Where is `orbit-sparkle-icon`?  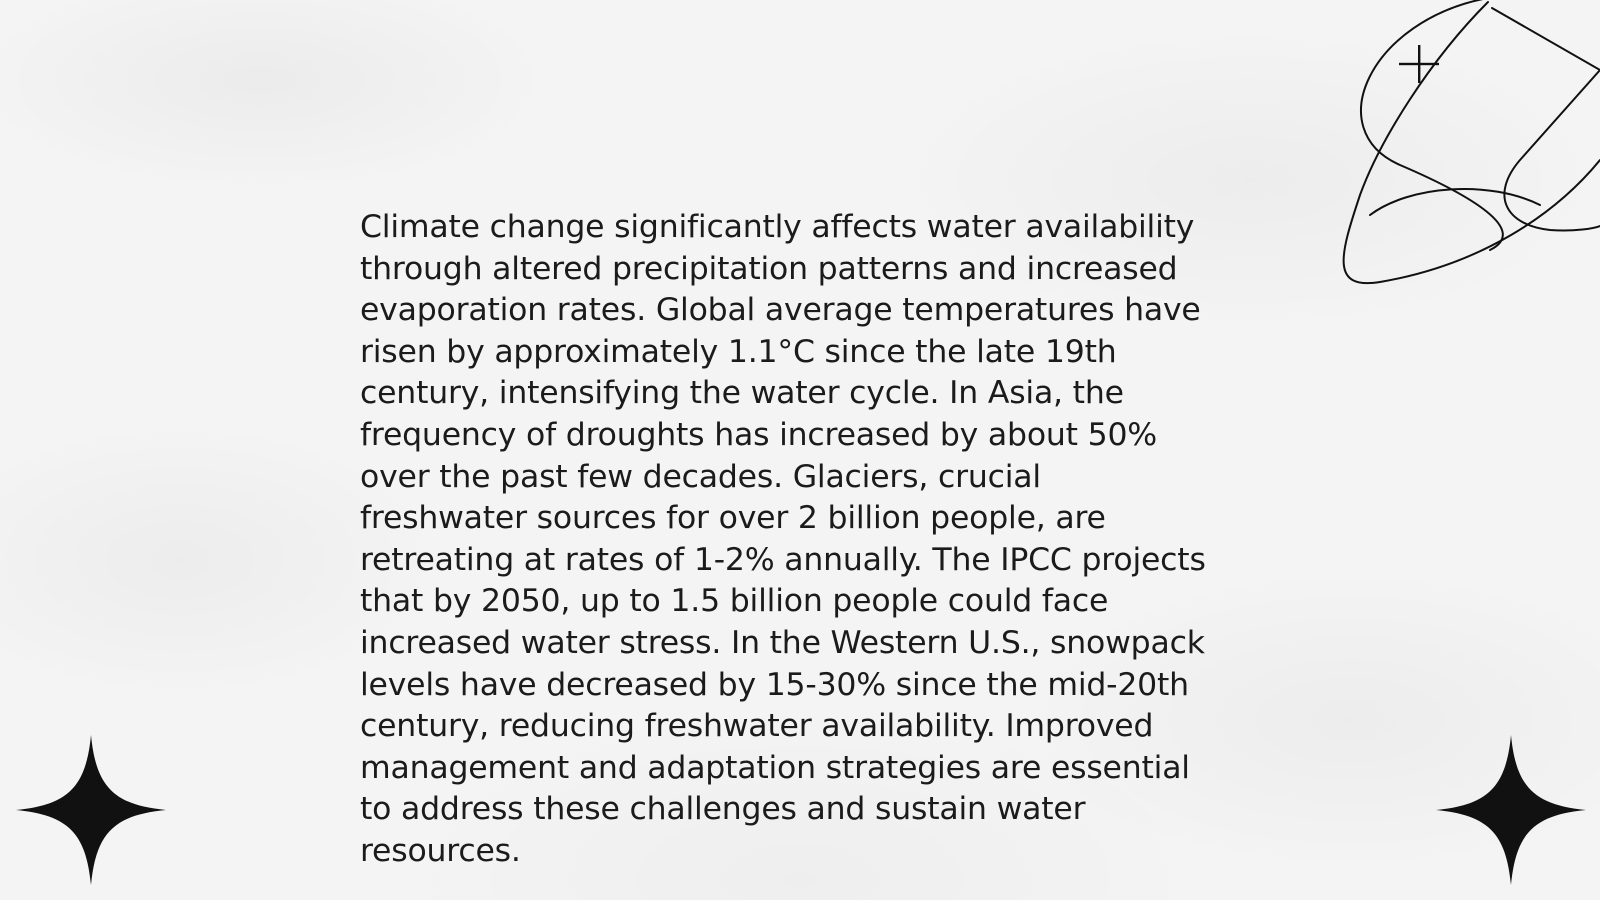 orbit-sparkle-icon is located at coordinates (1471, 142).